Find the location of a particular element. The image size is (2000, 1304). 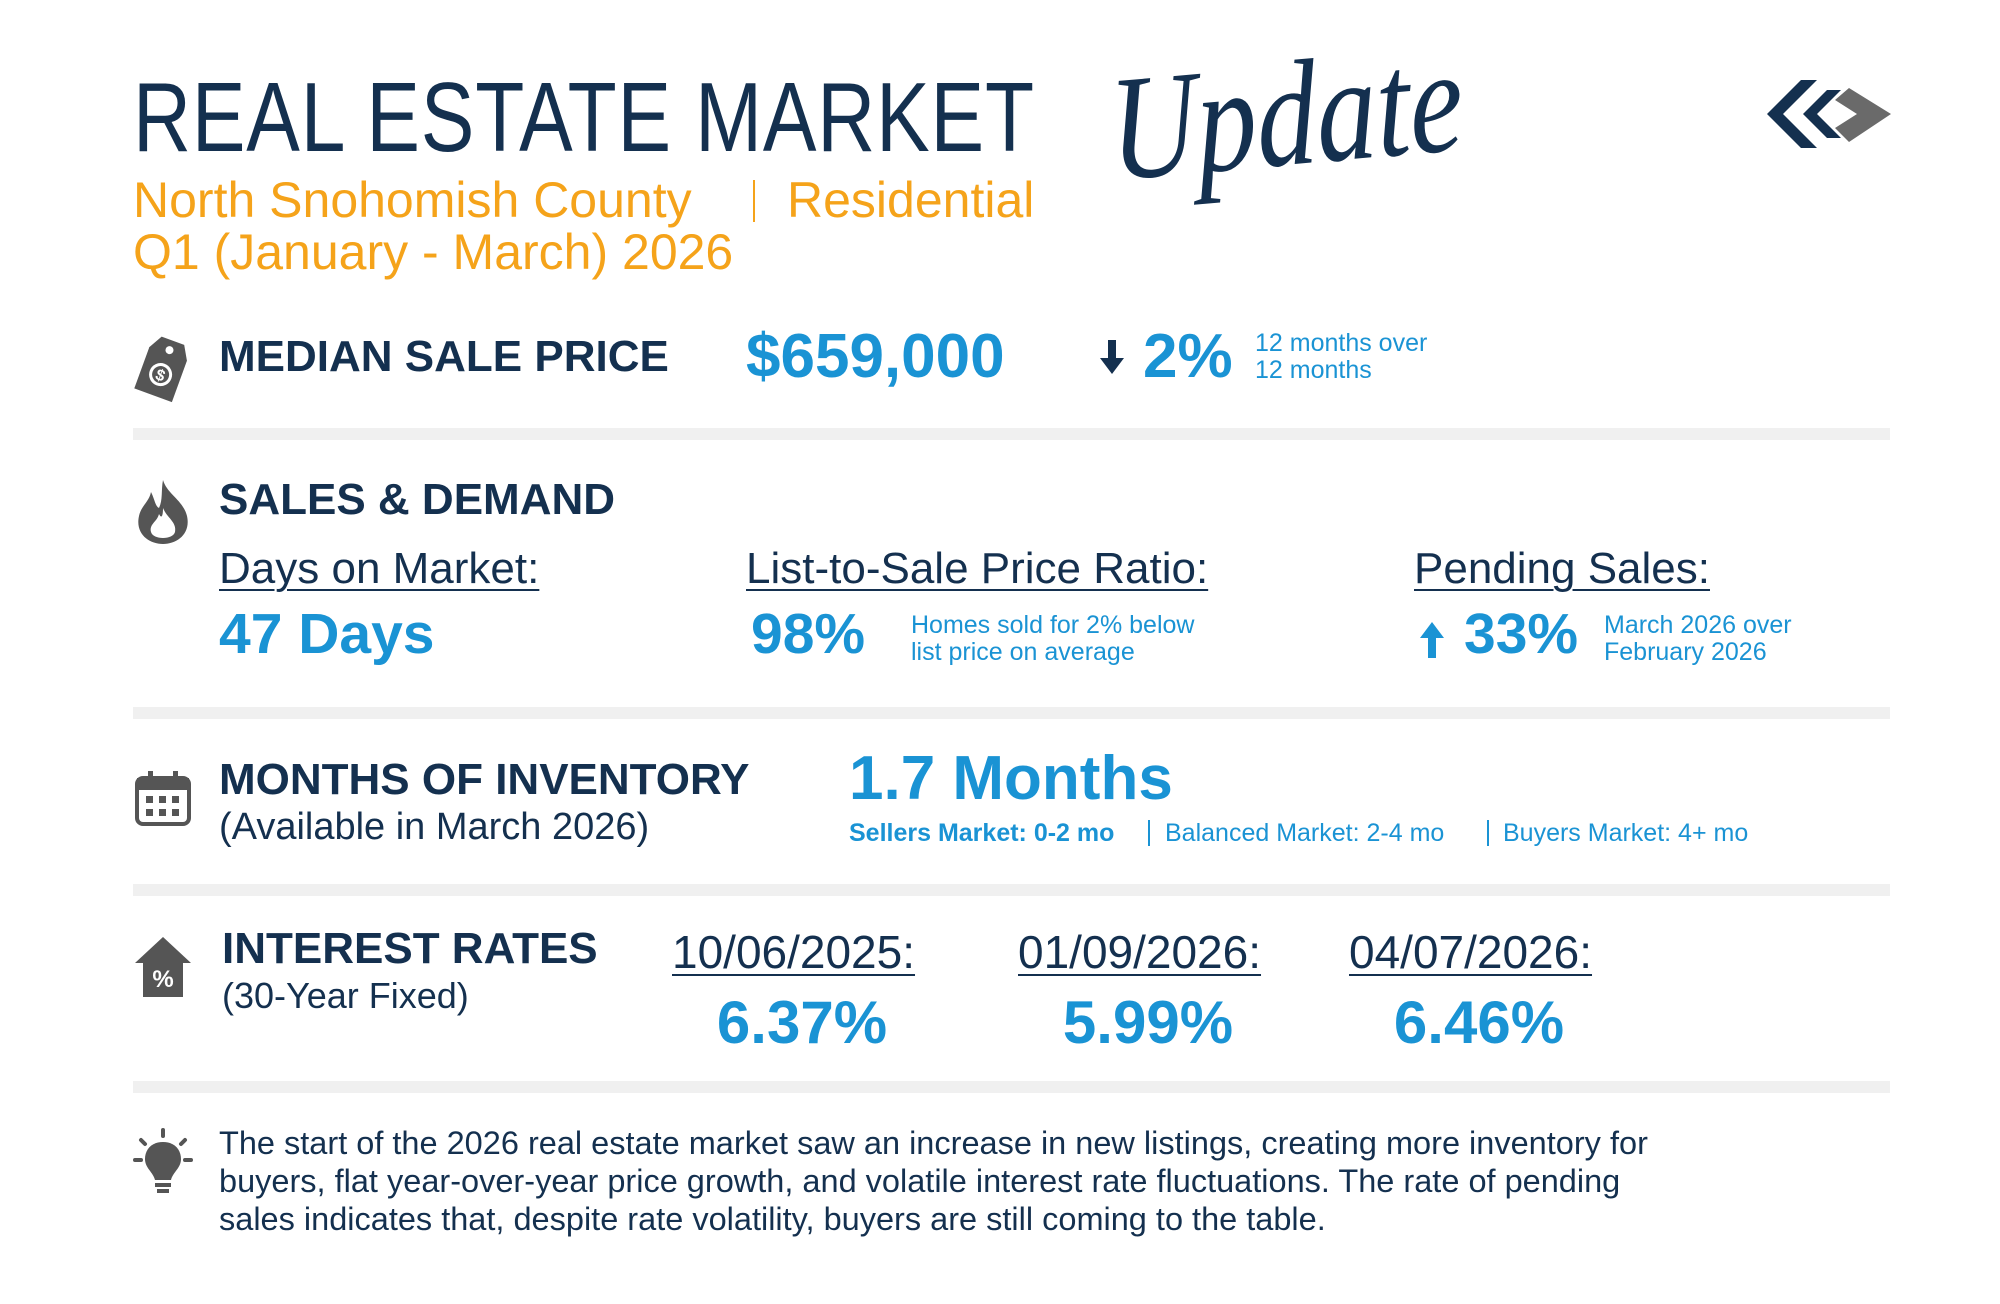

metric-value: 47 Days is located at coordinates (327, 634).